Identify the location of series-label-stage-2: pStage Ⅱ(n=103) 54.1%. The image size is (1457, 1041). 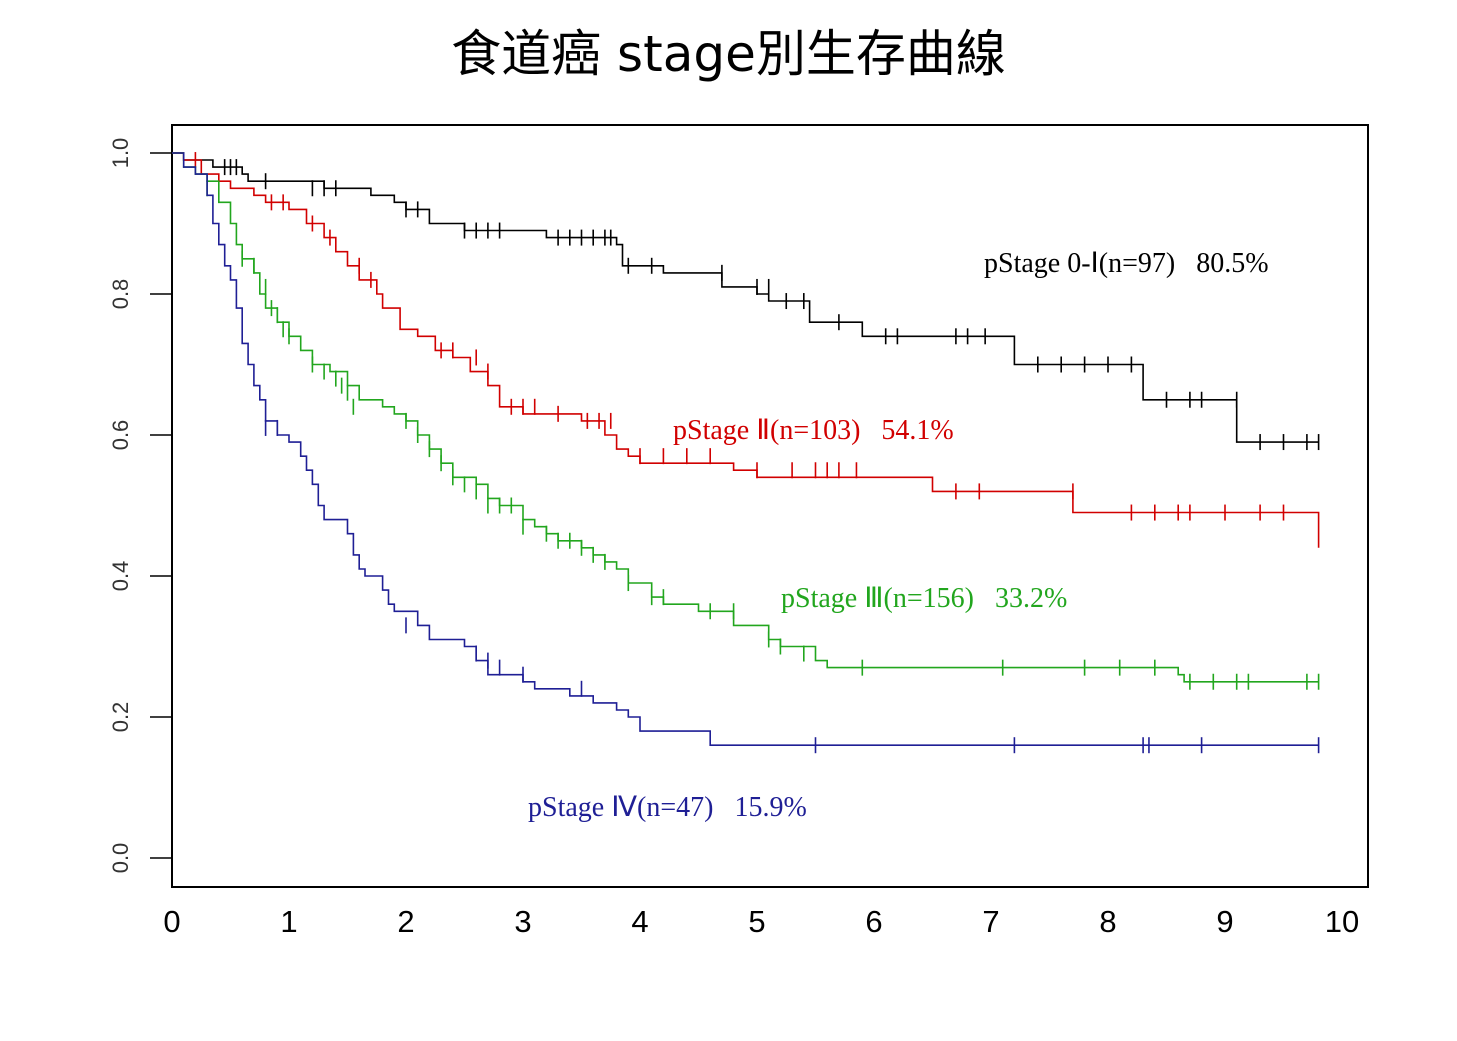
(813, 430).